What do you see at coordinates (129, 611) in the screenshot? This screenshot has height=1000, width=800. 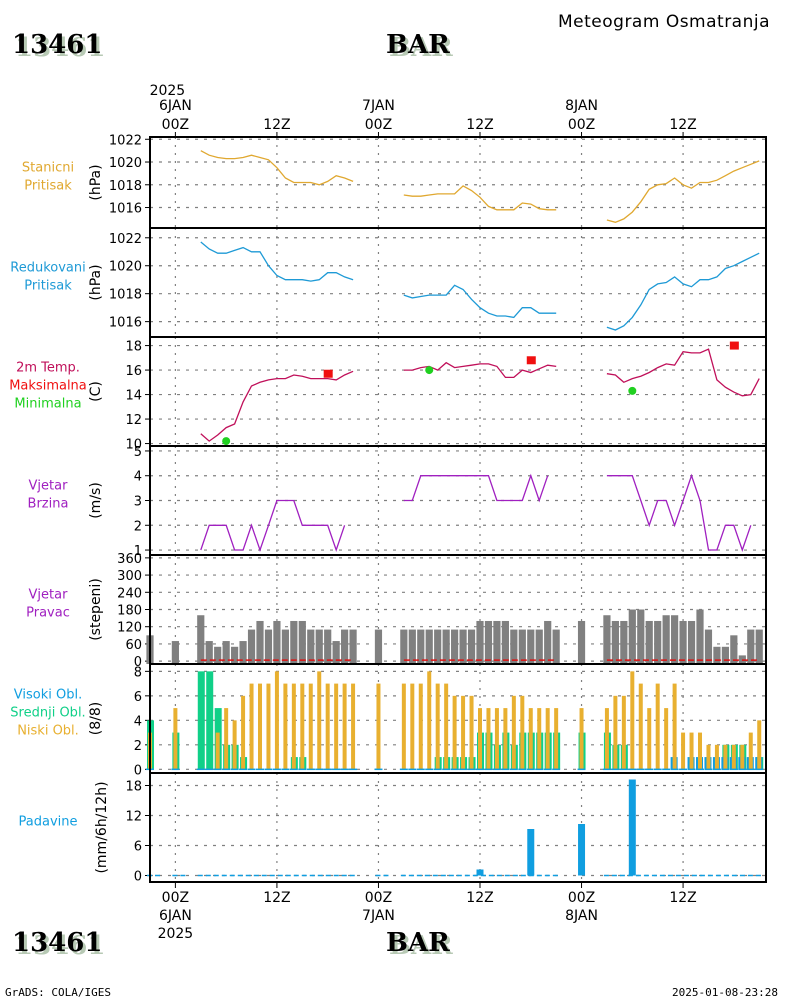 I see `y-tick-label: 180` at bounding box center [129, 611].